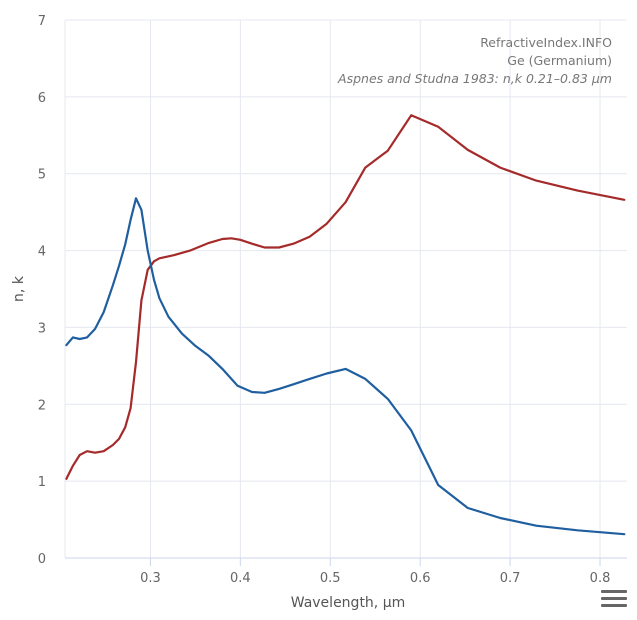 The width and height of the screenshot is (637, 620). I want to click on x-tick-label: 0.5, so click(330, 578).